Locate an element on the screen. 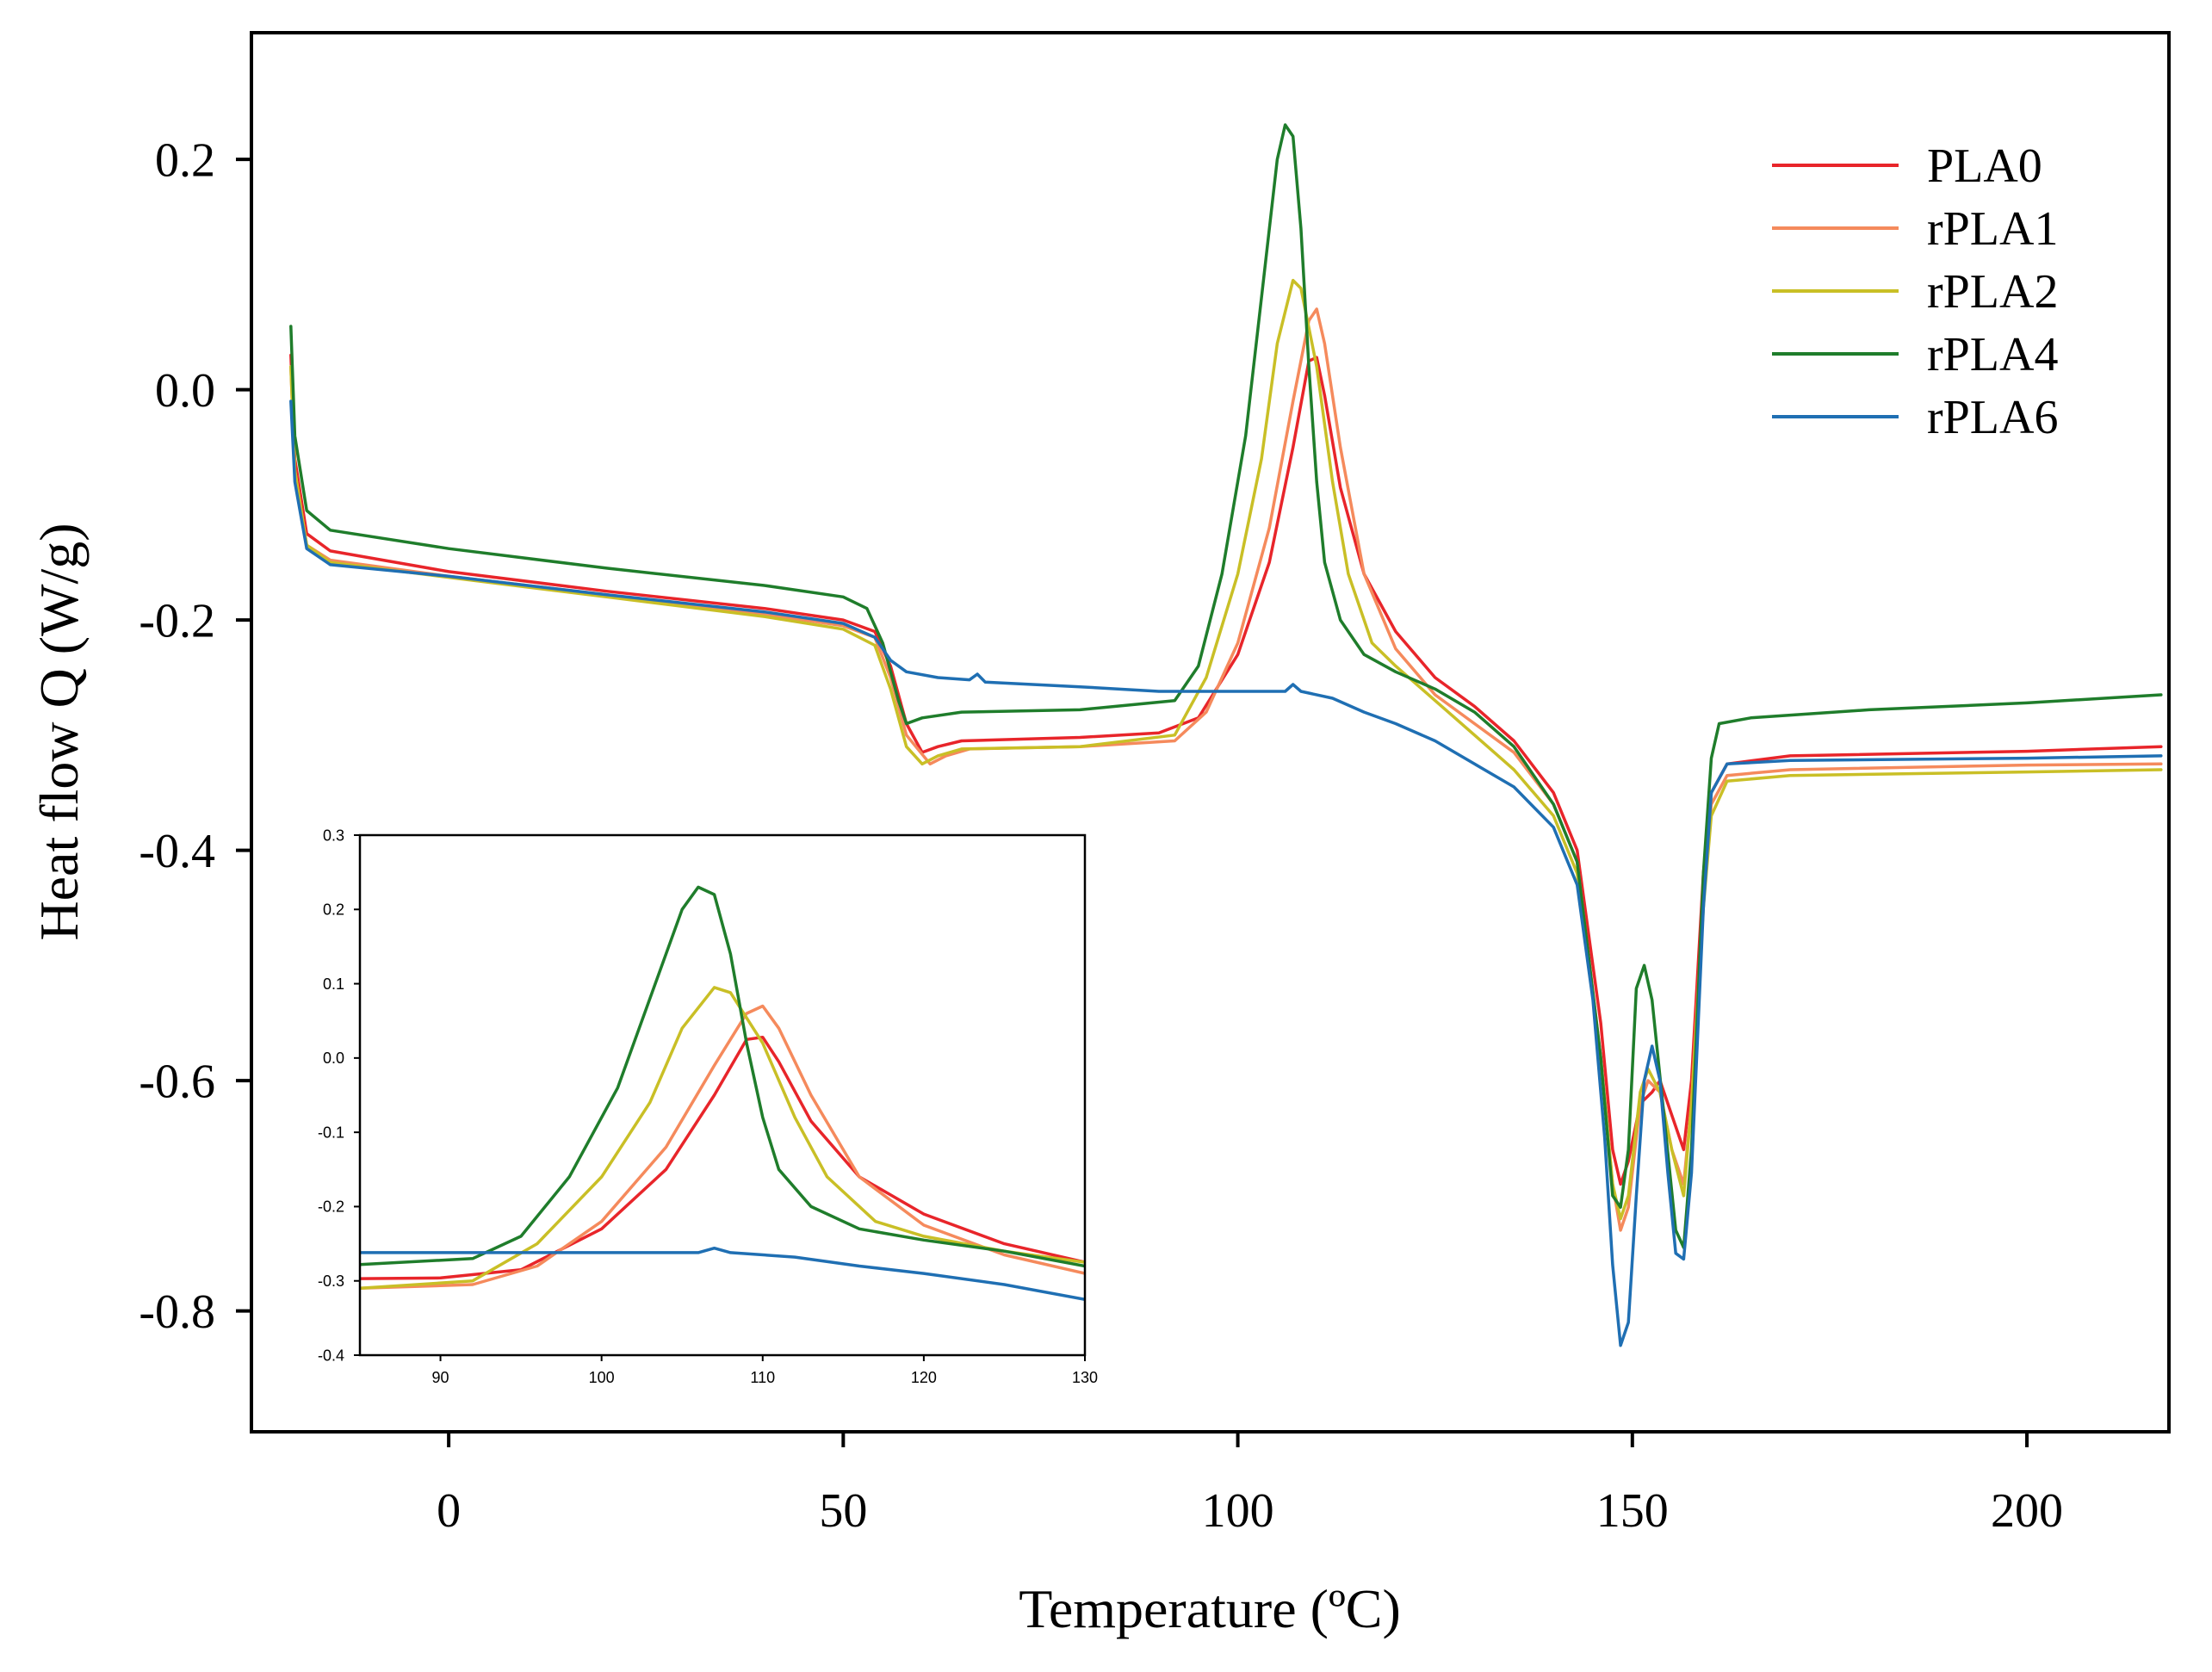  legend: PLA0 rPLA1 rPLA2 rPLA4 rPLA6 is located at coordinates (1915, 291).